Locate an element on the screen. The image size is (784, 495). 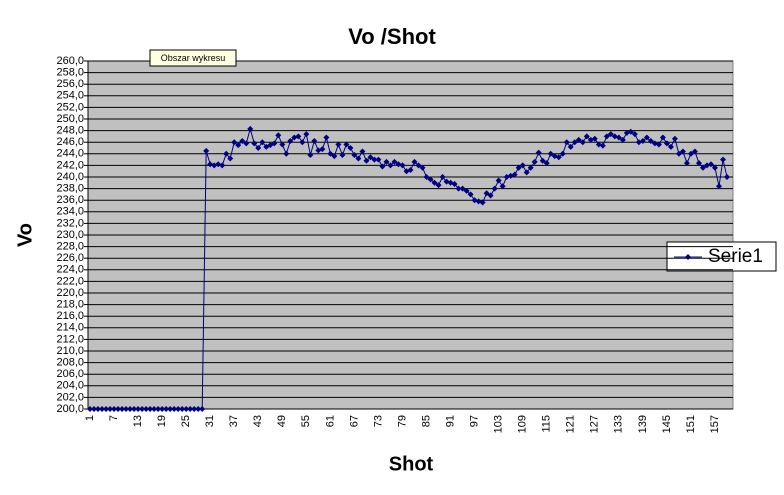
y-tick-label: 252,0 is located at coordinates (70, 107).